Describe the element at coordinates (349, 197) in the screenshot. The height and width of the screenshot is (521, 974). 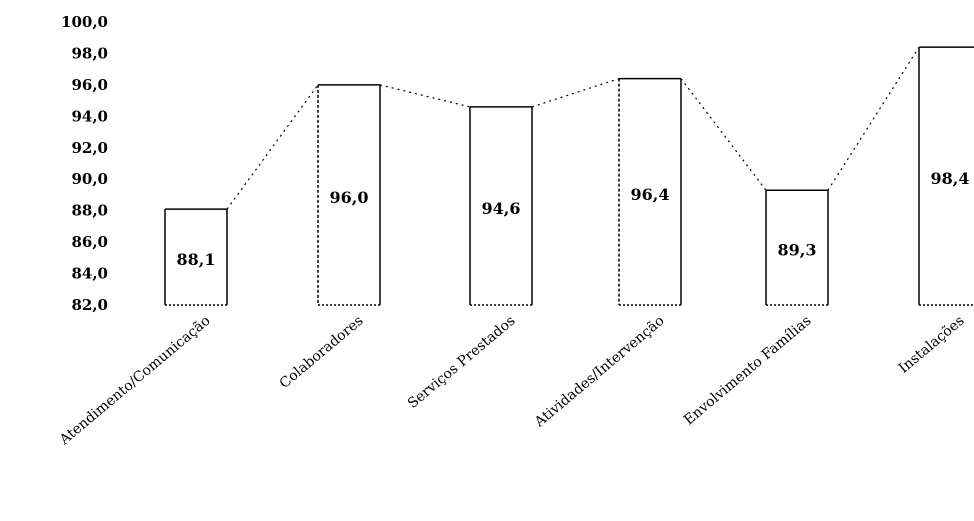
I see `data-label: 96,0` at that location.